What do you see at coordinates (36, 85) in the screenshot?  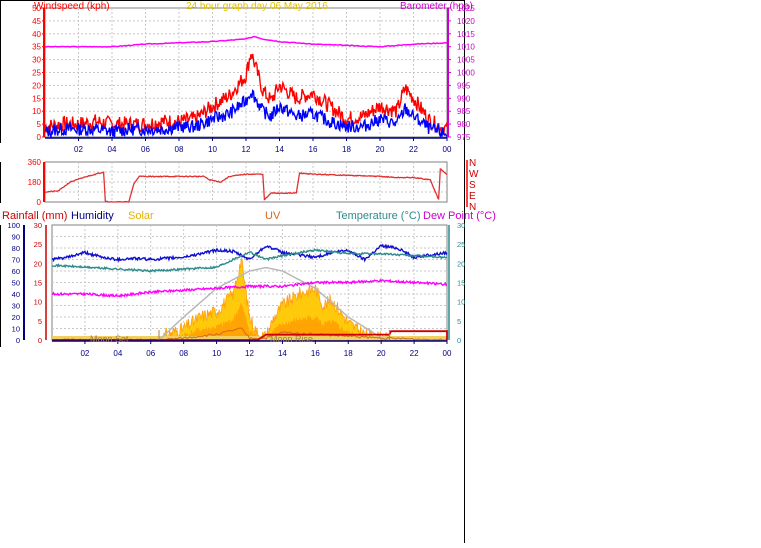 I see `windspeed-tick-label: 20` at bounding box center [36, 85].